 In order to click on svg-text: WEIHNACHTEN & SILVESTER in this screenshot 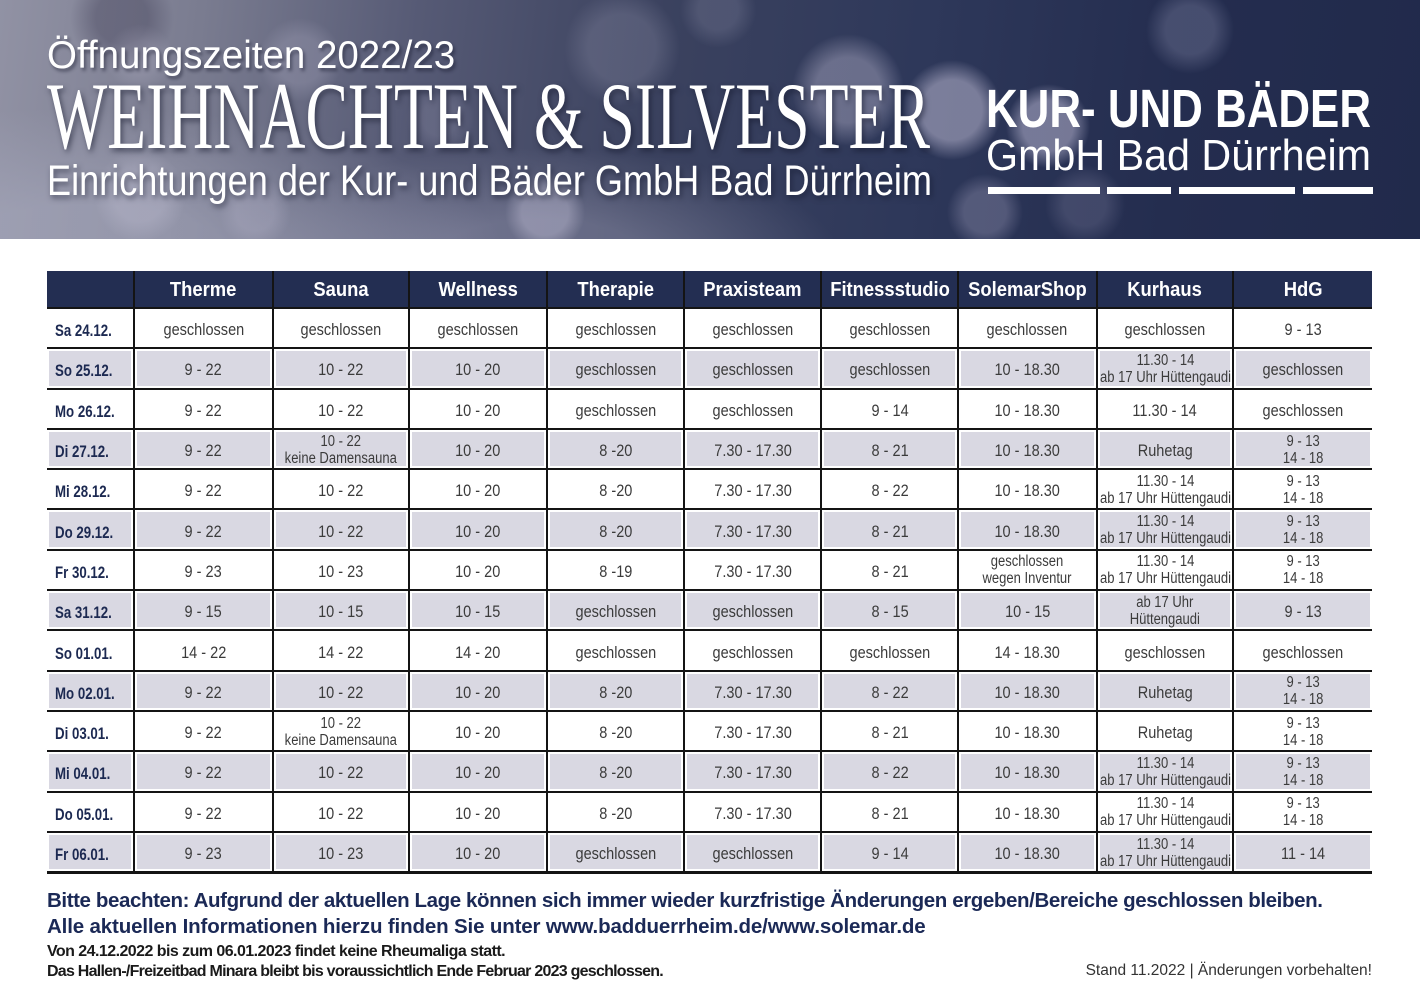, I will do `click(488, 116)`.